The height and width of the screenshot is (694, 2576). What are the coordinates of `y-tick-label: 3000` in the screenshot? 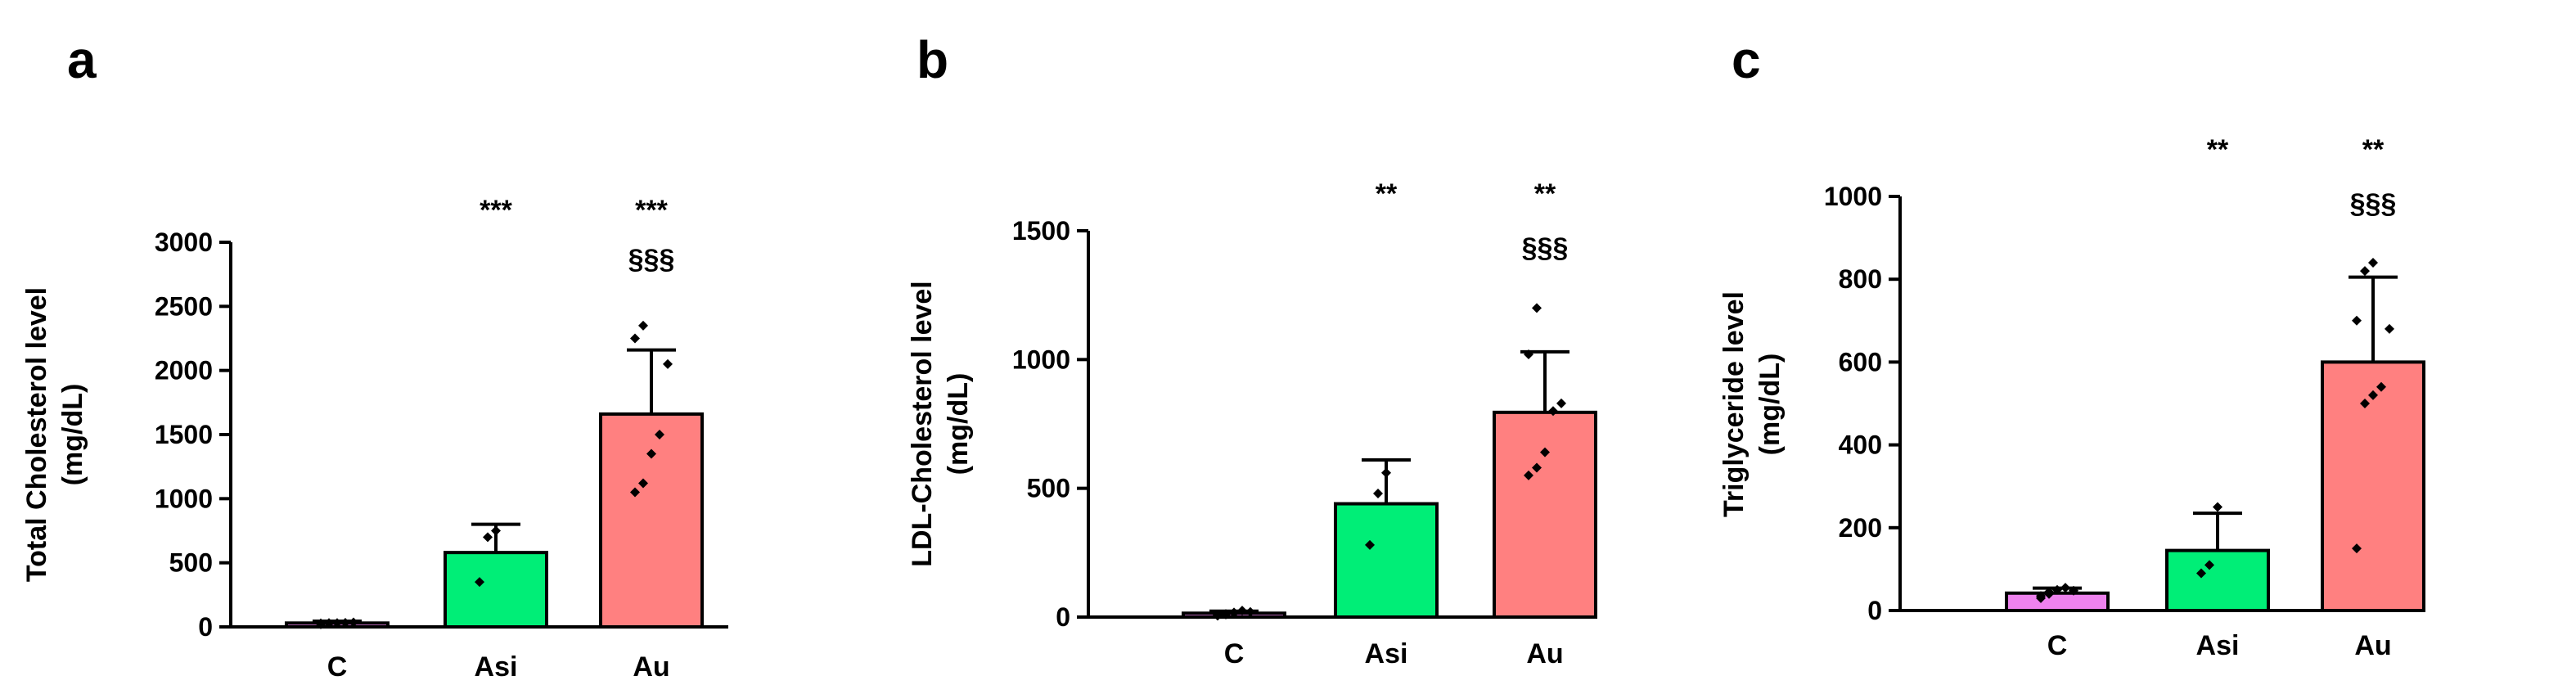 It's located at (184, 242).